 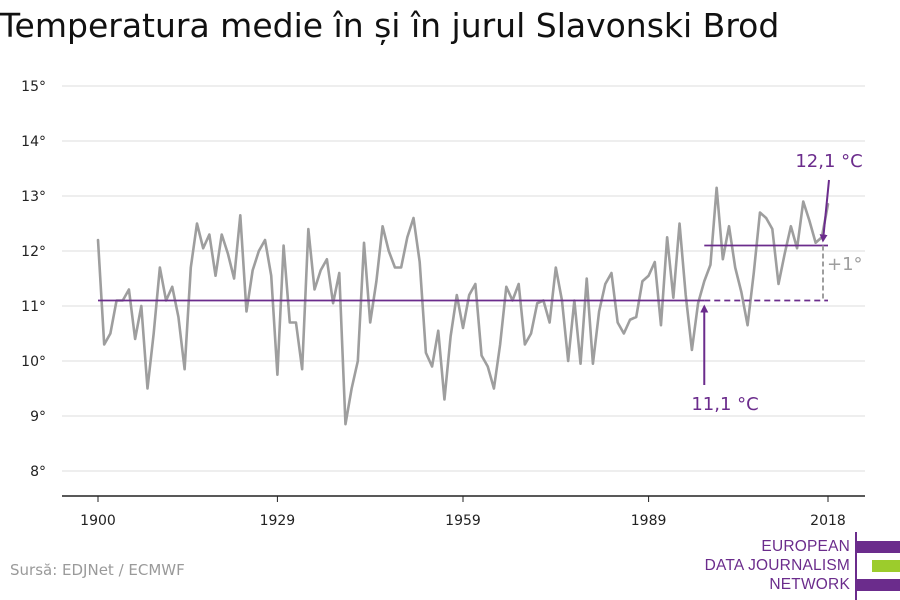 What do you see at coordinates (33, 362) in the screenshot?
I see `y-tick-label-10: 10°` at bounding box center [33, 362].